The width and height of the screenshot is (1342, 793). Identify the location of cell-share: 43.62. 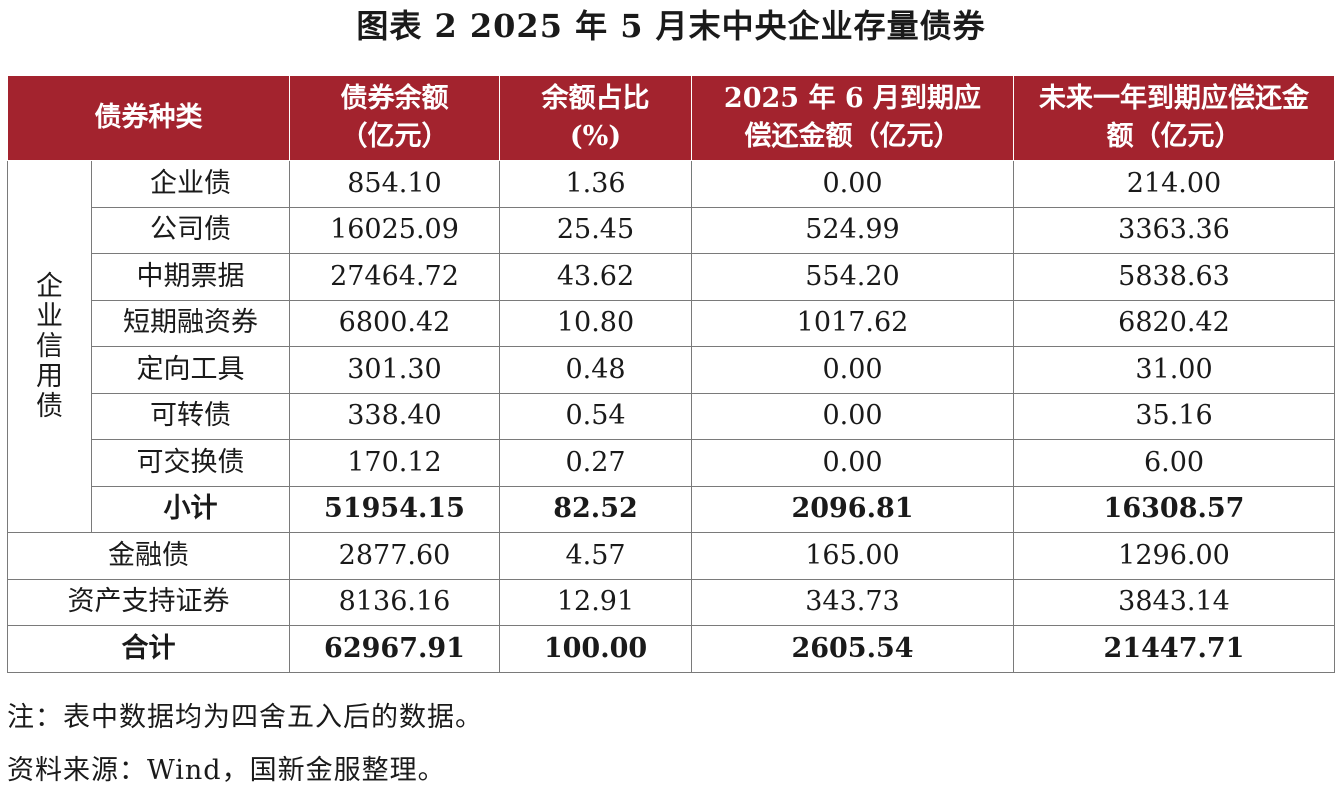
(595, 277).